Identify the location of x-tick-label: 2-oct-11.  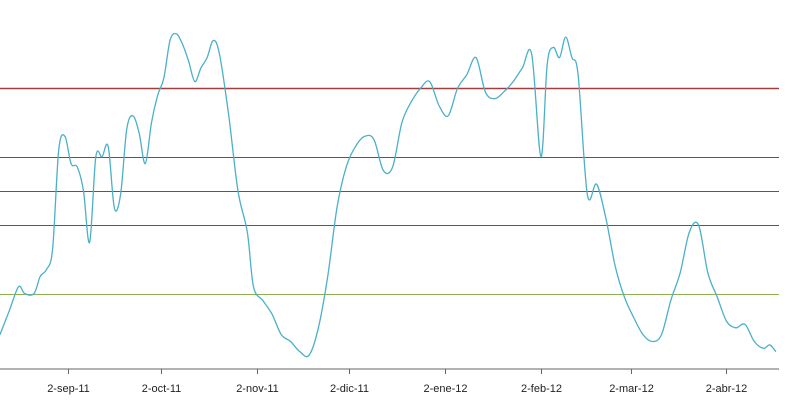
(162, 389).